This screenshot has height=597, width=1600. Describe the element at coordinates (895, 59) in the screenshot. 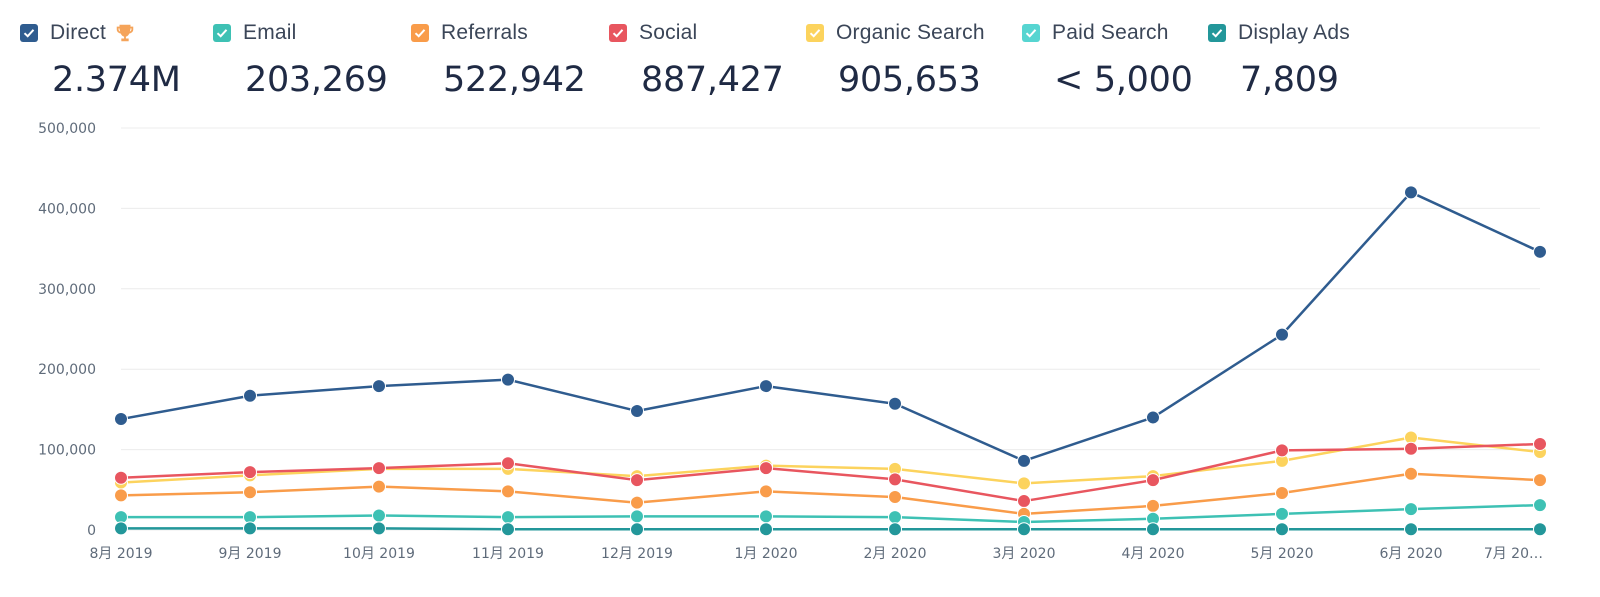

I see `legend-item-organic-search: Organic Search 905,653` at that location.